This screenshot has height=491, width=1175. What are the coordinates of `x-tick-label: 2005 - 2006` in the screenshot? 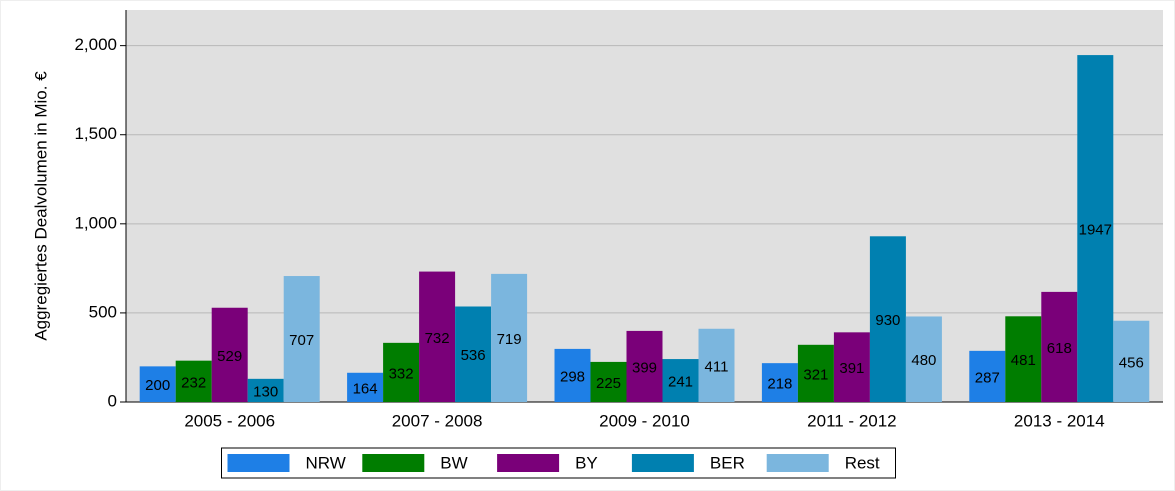 It's located at (229, 420).